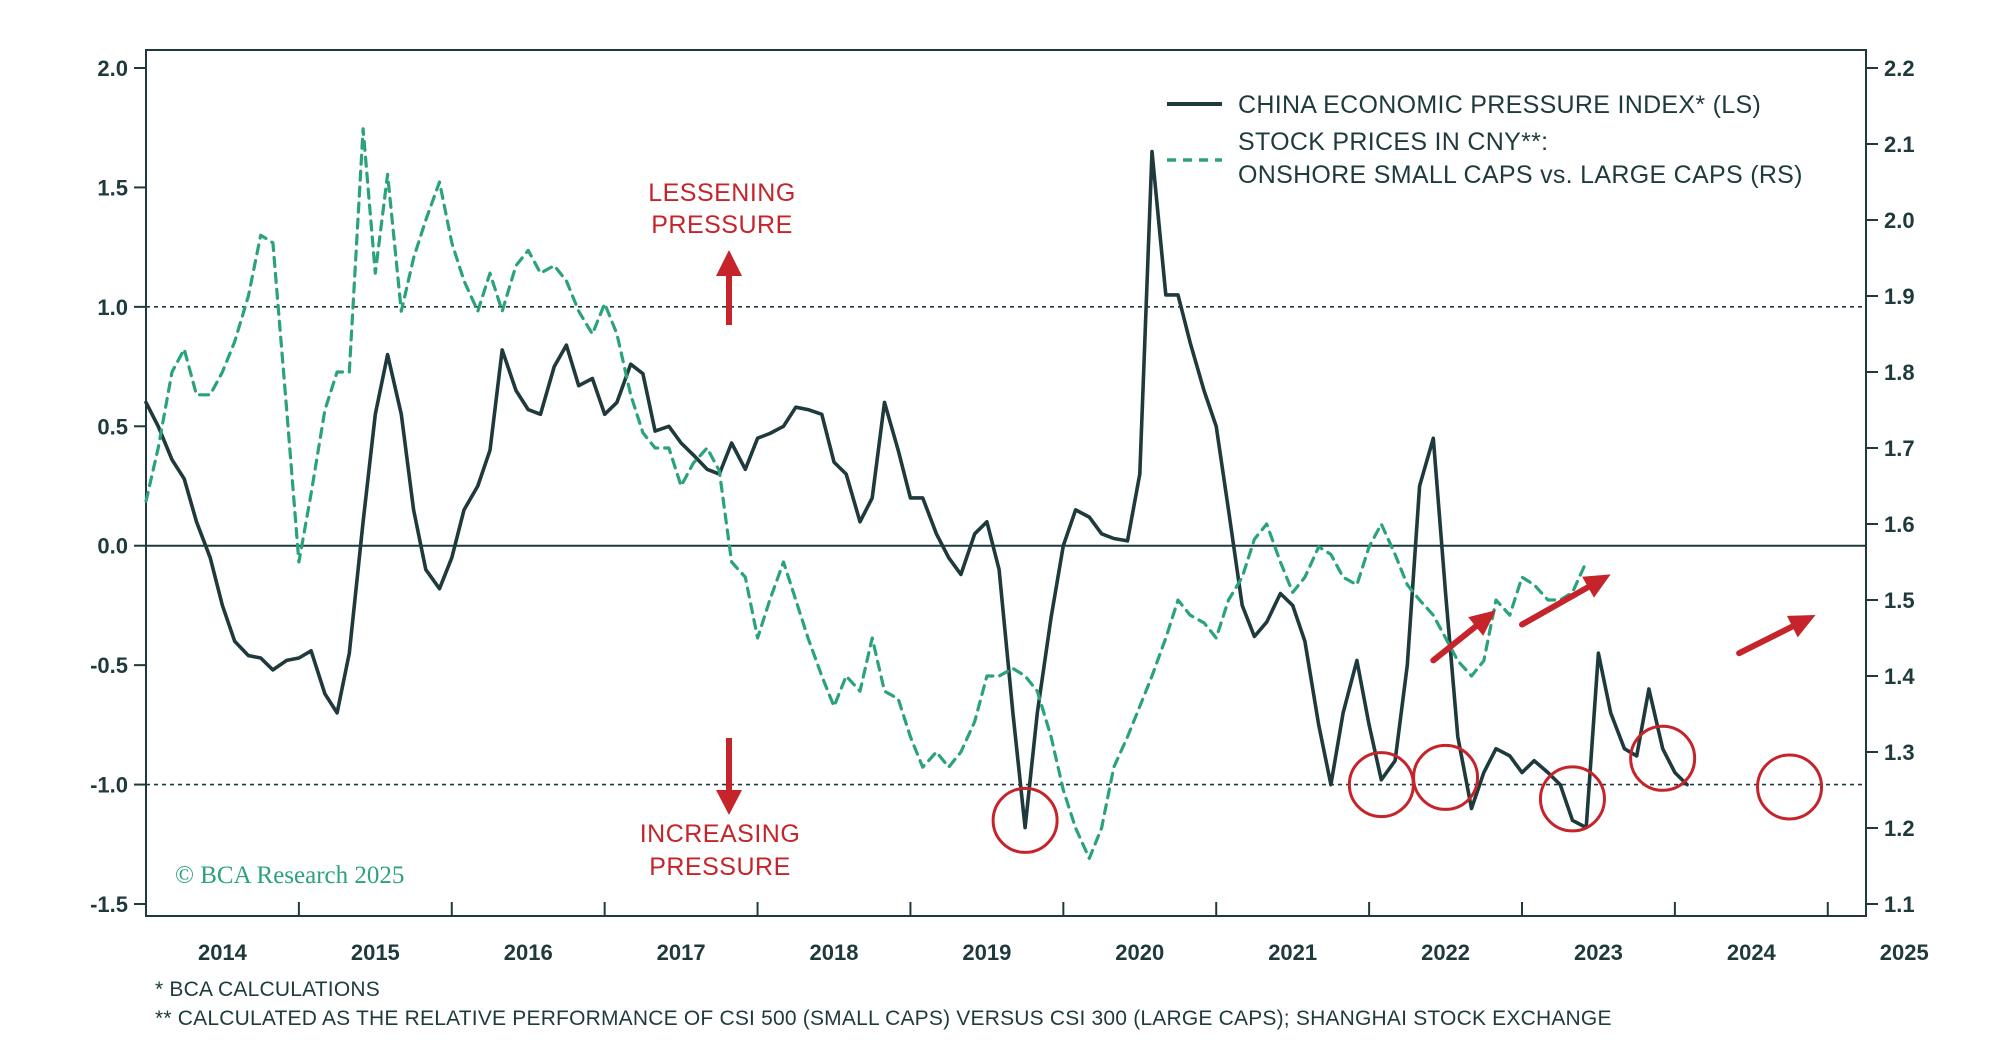 Image resolution: width=1999 pixels, height=1062 pixels. Describe the element at coordinates (720, 867) in the screenshot. I see `increasing-label-line2: PRESSURE` at that location.